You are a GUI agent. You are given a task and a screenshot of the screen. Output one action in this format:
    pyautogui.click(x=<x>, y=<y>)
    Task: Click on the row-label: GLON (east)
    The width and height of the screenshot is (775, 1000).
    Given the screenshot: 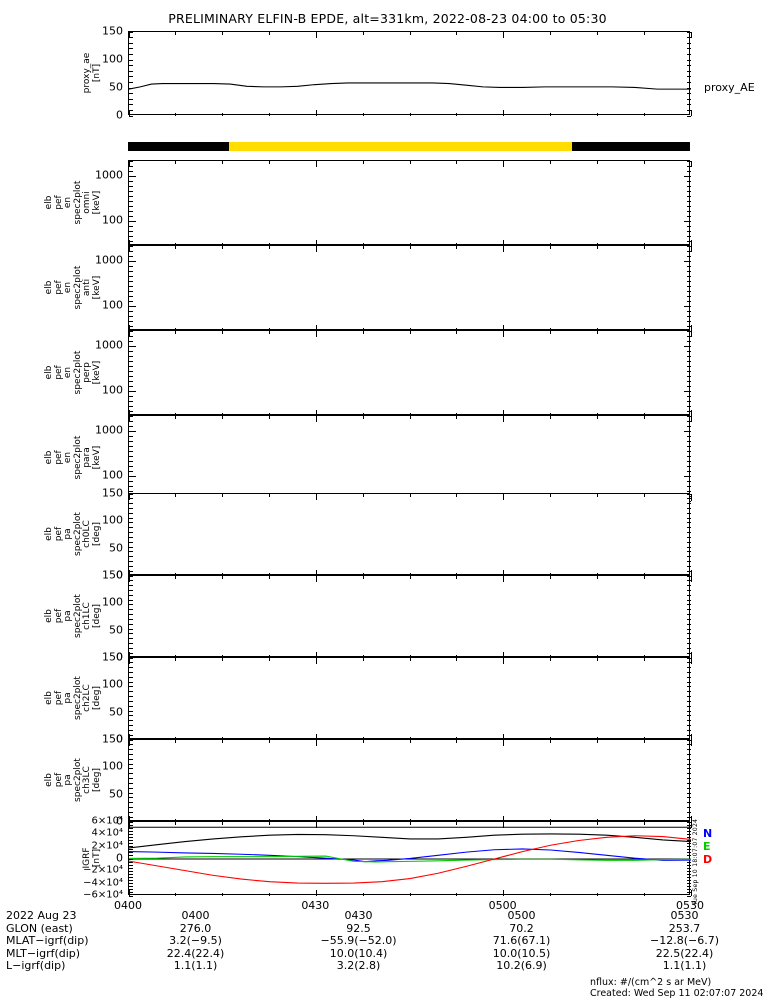 What is the action you would take?
    pyautogui.click(x=39, y=928)
    